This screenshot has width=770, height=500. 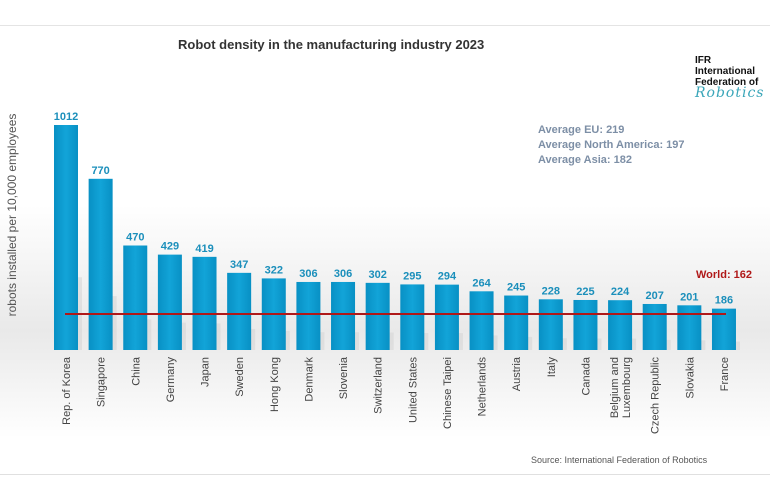 What do you see at coordinates (516, 322) in the screenshot?
I see `bar-austria` at bounding box center [516, 322].